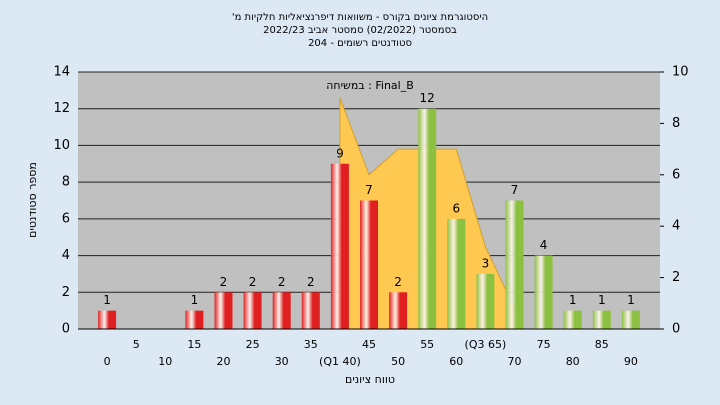 Image resolution: width=720 pixels, height=405 pixels. Describe the element at coordinates (427, 98) in the screenshot. I see `value-label: 12` at that location.